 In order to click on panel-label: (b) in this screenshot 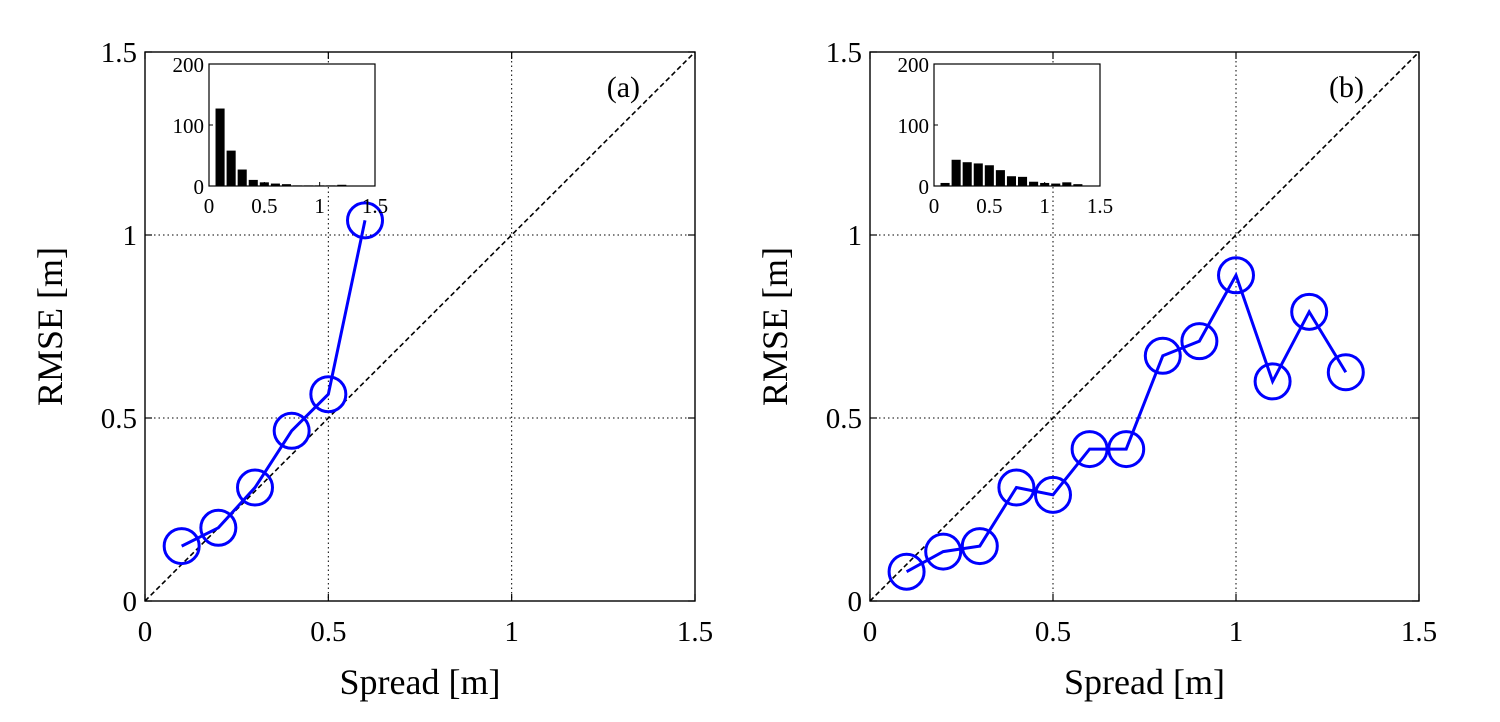, I will do `click(1346, 87)`.